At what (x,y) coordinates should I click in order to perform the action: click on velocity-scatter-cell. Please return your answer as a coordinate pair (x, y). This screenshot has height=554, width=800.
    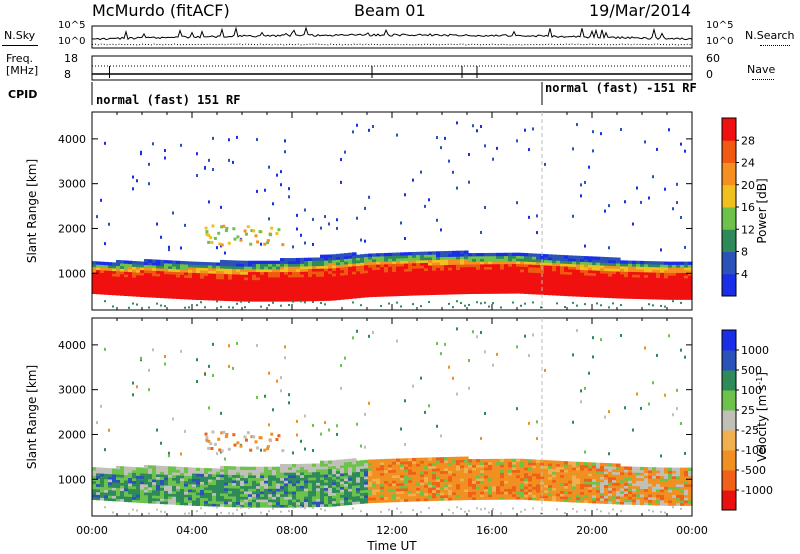
    Looking at the image, I should click on (529, 356).